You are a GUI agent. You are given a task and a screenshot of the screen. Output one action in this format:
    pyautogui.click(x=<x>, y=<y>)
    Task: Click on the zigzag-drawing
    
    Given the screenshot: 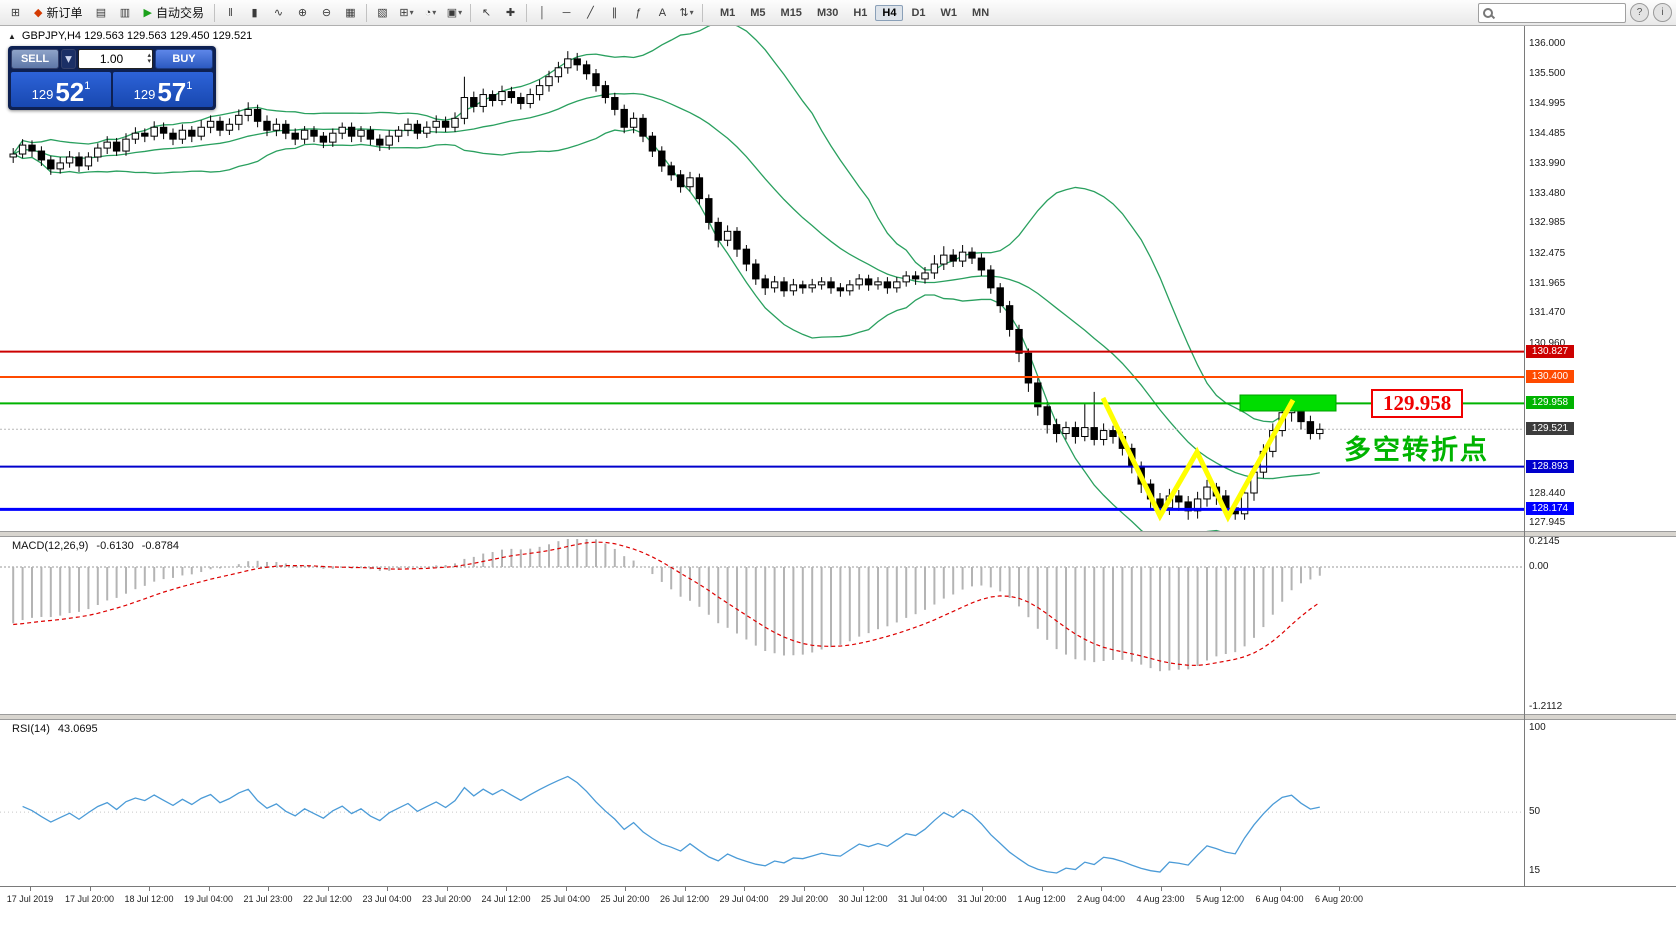 What is the action you would take?
    pyautogui.click(x=1198, y=459)
    